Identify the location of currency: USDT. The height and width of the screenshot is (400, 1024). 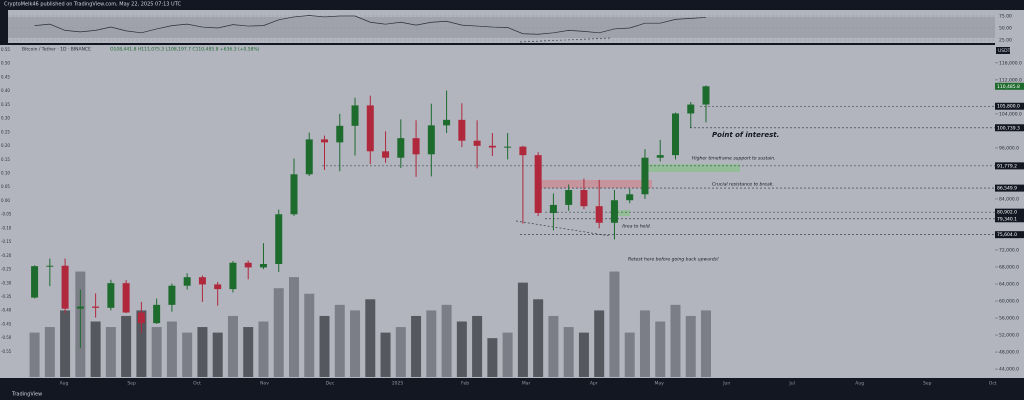
(1004, 51).